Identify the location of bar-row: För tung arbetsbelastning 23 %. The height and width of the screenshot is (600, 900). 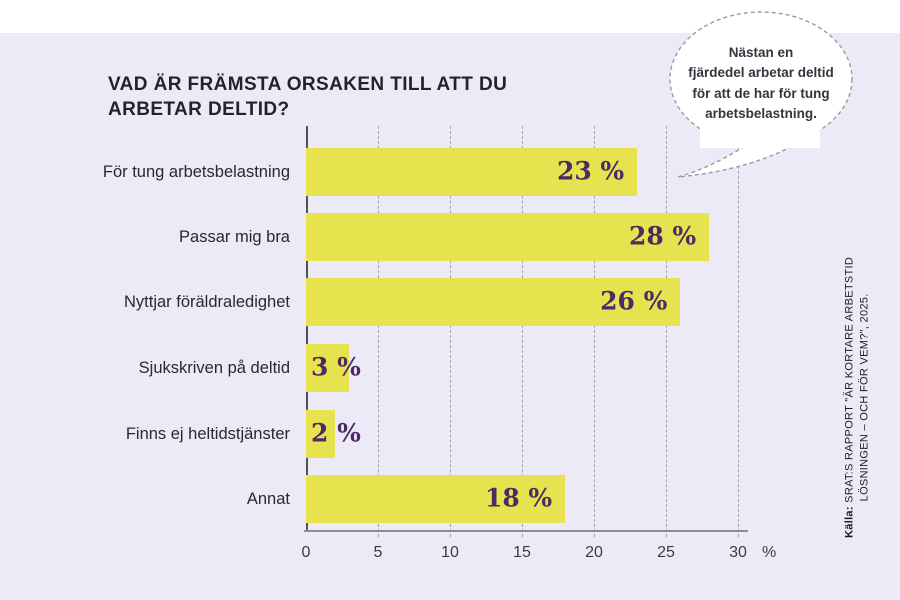
(450, 172).